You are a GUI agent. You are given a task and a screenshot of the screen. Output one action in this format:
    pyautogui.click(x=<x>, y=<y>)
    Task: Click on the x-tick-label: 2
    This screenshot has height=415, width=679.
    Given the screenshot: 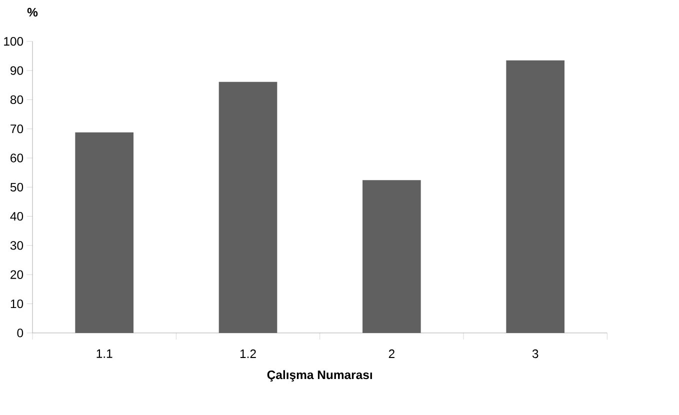 What is the action you would take?
    pyautogui.click(x=391, y=354)
    